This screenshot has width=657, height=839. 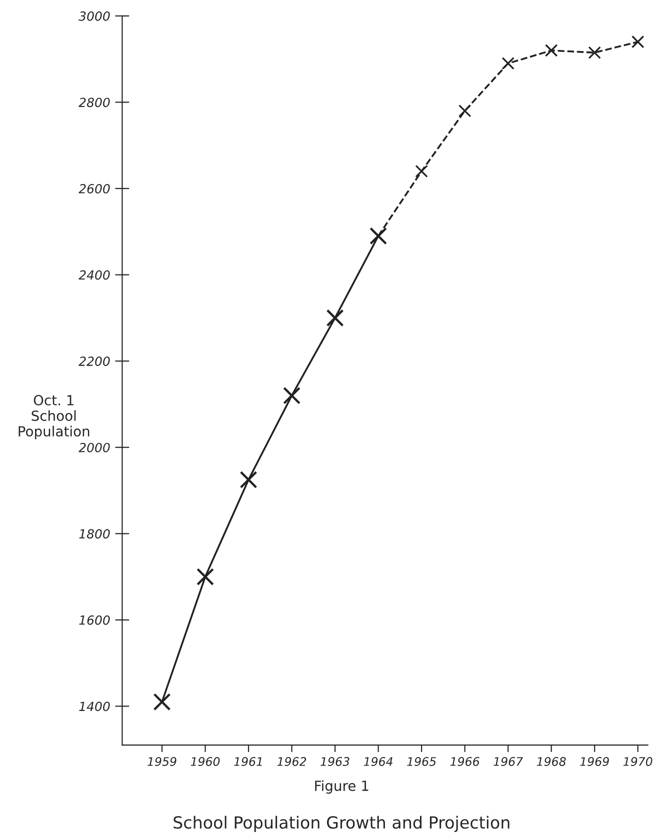 What do you see at coordinates (341, 787) in the screenshot?
I see `caption: Figure 1` at bounding box center [341, 787].